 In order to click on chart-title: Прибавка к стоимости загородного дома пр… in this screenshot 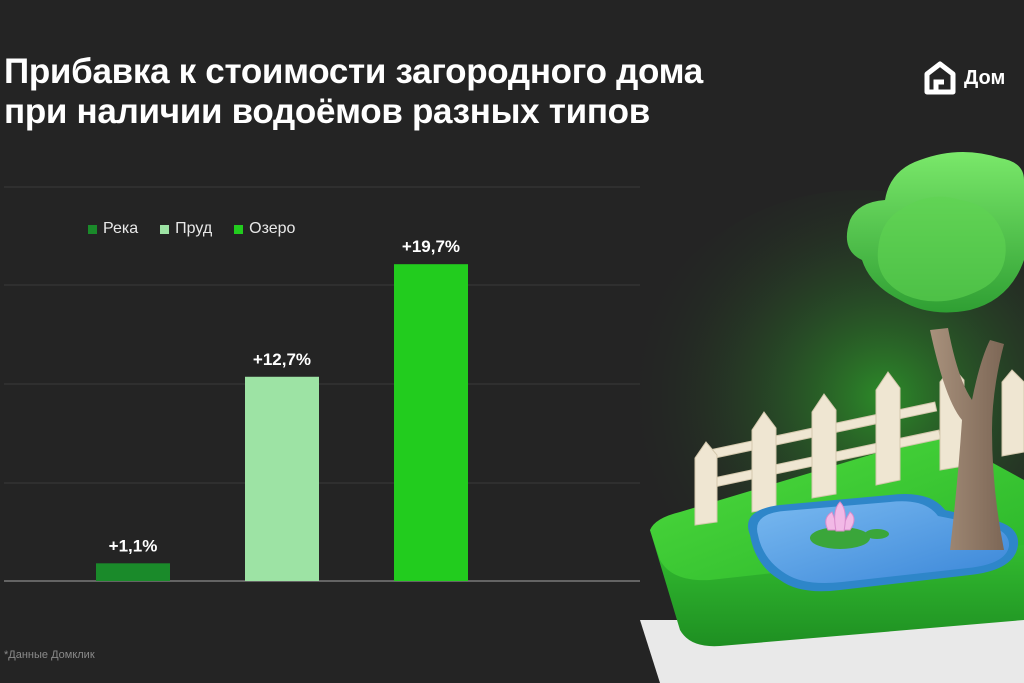, I will do `click(414, 92)`.